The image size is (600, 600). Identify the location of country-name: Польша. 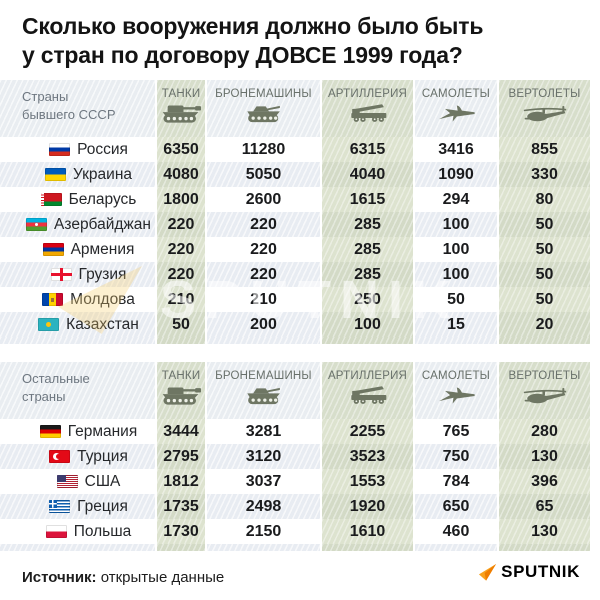
(102, 531).